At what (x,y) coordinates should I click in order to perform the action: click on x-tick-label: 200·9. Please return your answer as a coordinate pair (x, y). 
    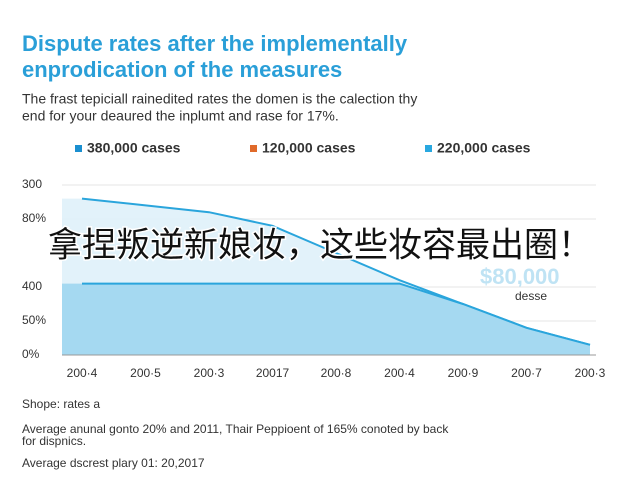
    Looking at the image, I should click on (463, 373).